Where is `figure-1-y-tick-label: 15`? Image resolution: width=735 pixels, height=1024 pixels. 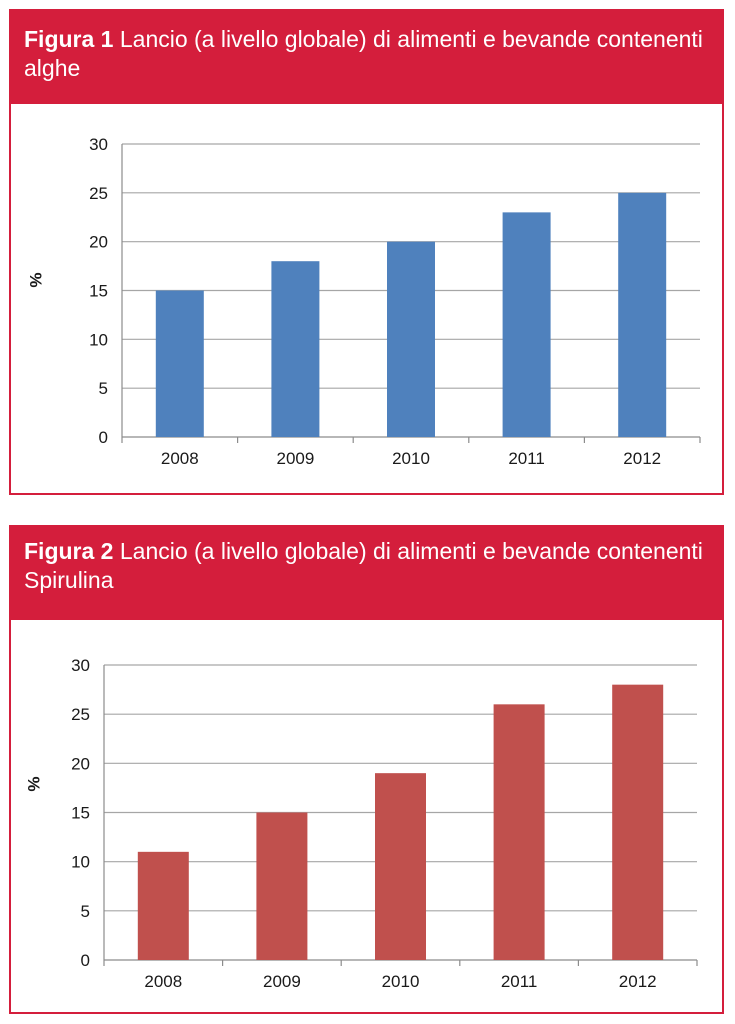
figure-1-y-tick-label: 15 is located at coordinates (98, 291).